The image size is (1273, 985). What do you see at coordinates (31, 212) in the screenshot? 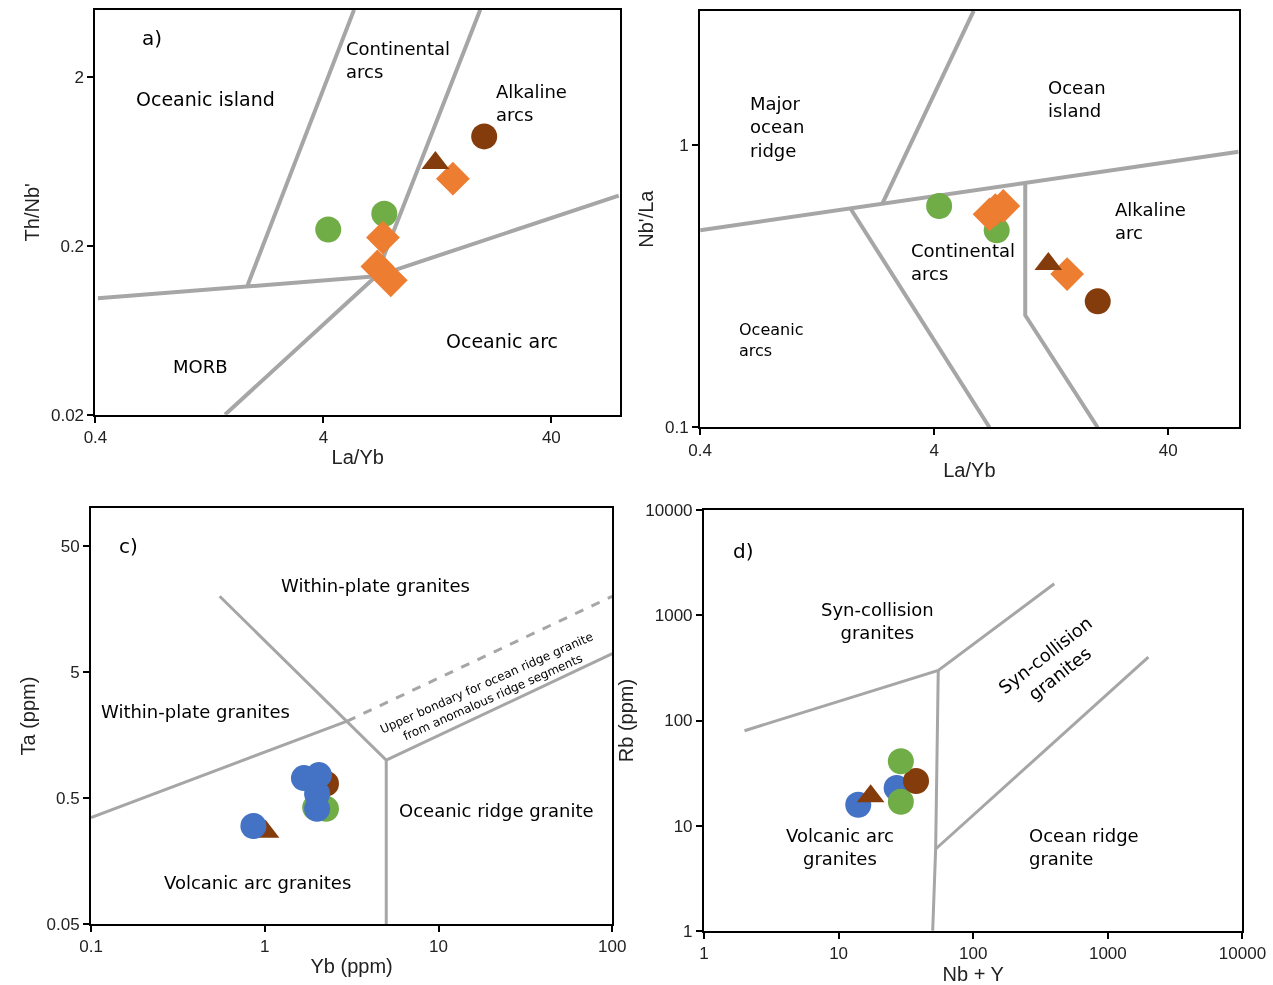
I see `y-axis-title: Th/Nb'` at bounding box center [31, 212].